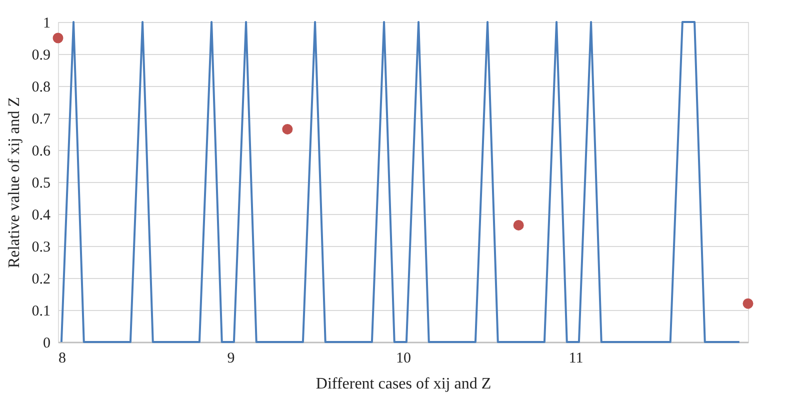  Describe the element at coordinates (576, 358) in the screenshot. I see `x-tick-label: 11` at that location.